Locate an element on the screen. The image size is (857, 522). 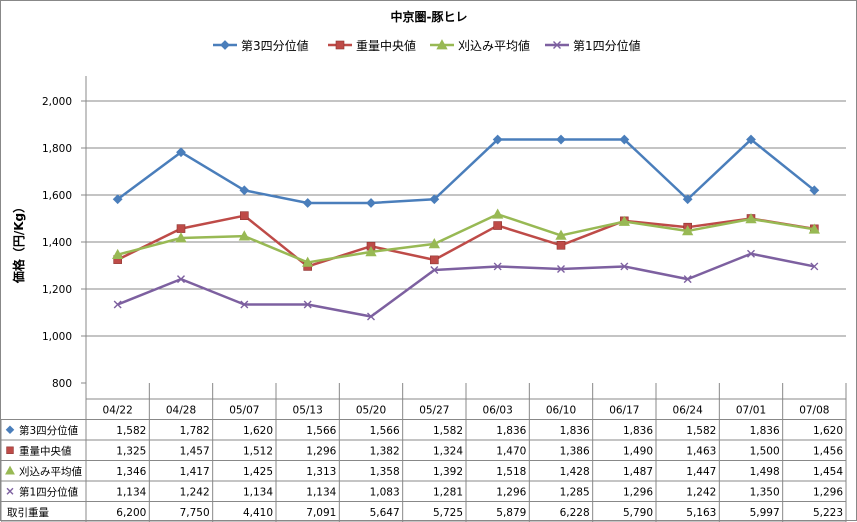
table-cell: 7,091 is located at coordinates (321, 513).